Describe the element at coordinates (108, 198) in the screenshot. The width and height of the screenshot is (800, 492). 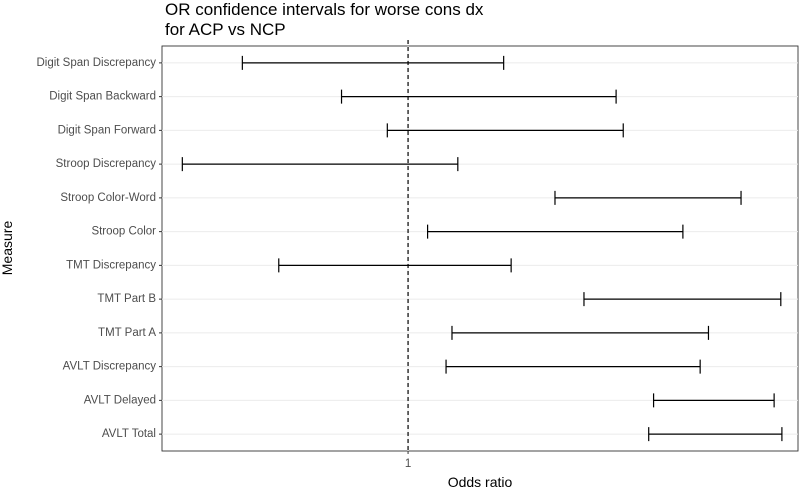
I see `y-axis-tick-label: Stroop Color-Word` at that location.